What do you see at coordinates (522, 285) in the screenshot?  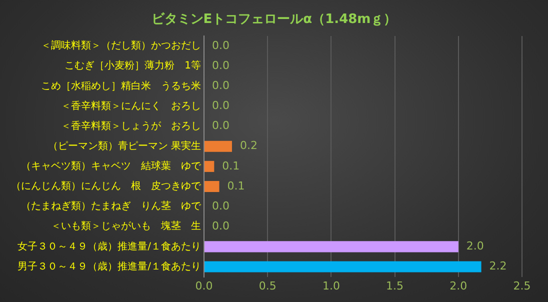 I see `x-tick-label: 2.5` at bounding box center [522, 285].